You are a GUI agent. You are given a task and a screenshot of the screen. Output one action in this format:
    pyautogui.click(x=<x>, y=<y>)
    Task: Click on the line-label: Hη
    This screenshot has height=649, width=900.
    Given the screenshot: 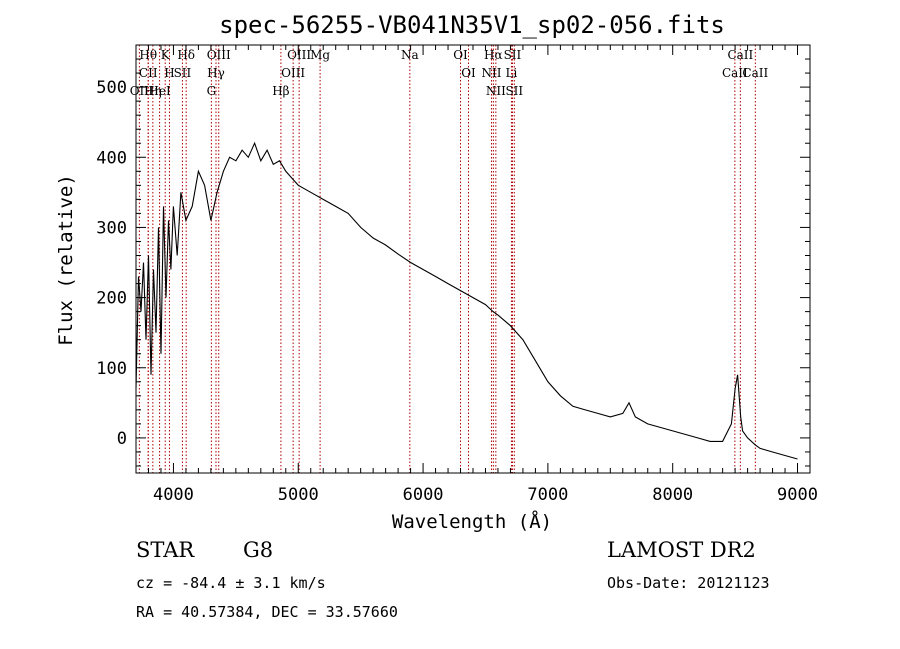 What is the action you would take?
    pyautogui.click(x=153, y=91)
    